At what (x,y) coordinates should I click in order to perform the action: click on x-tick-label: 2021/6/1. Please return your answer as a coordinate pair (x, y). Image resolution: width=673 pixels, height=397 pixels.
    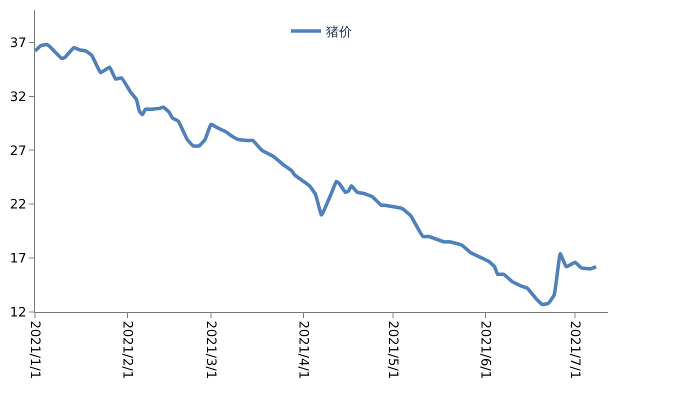
    Looking at the image, I should click on (484, 349).